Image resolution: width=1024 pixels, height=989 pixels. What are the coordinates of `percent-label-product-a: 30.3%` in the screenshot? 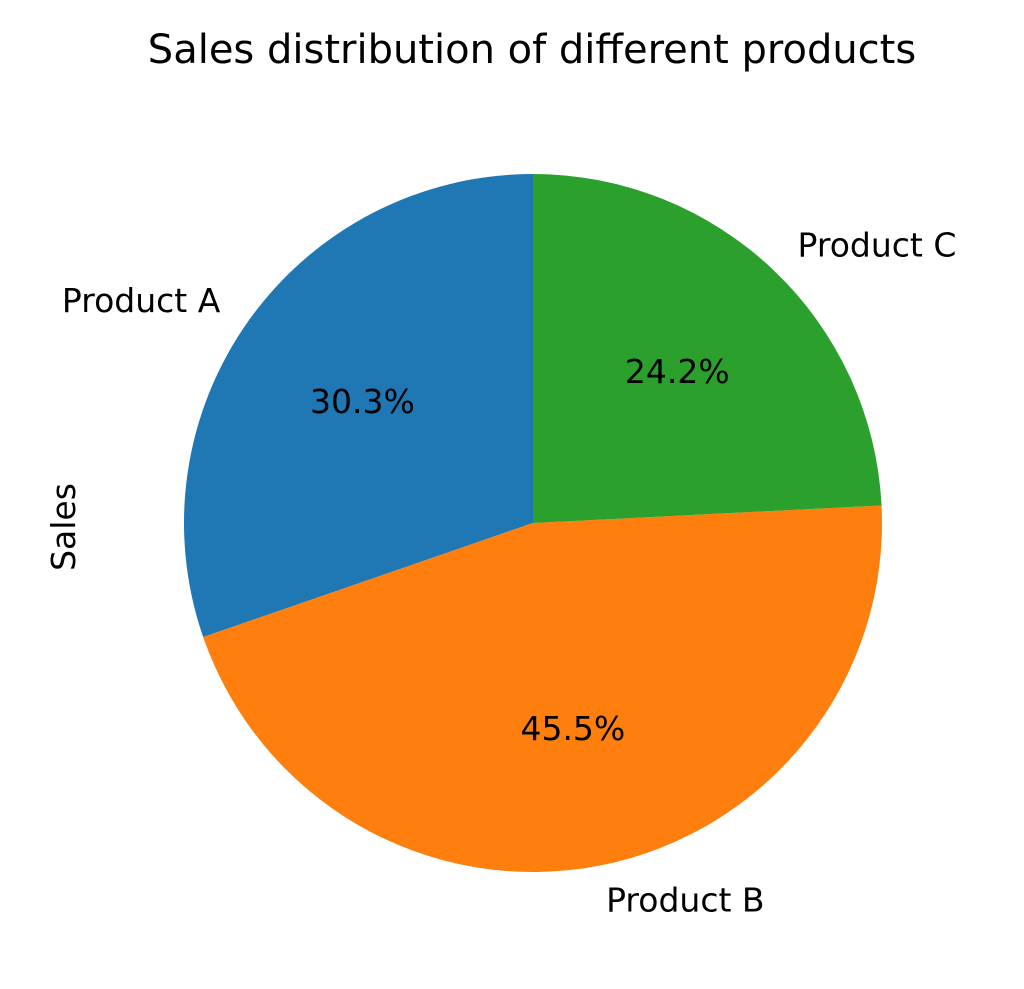 It's located at (362, 401).